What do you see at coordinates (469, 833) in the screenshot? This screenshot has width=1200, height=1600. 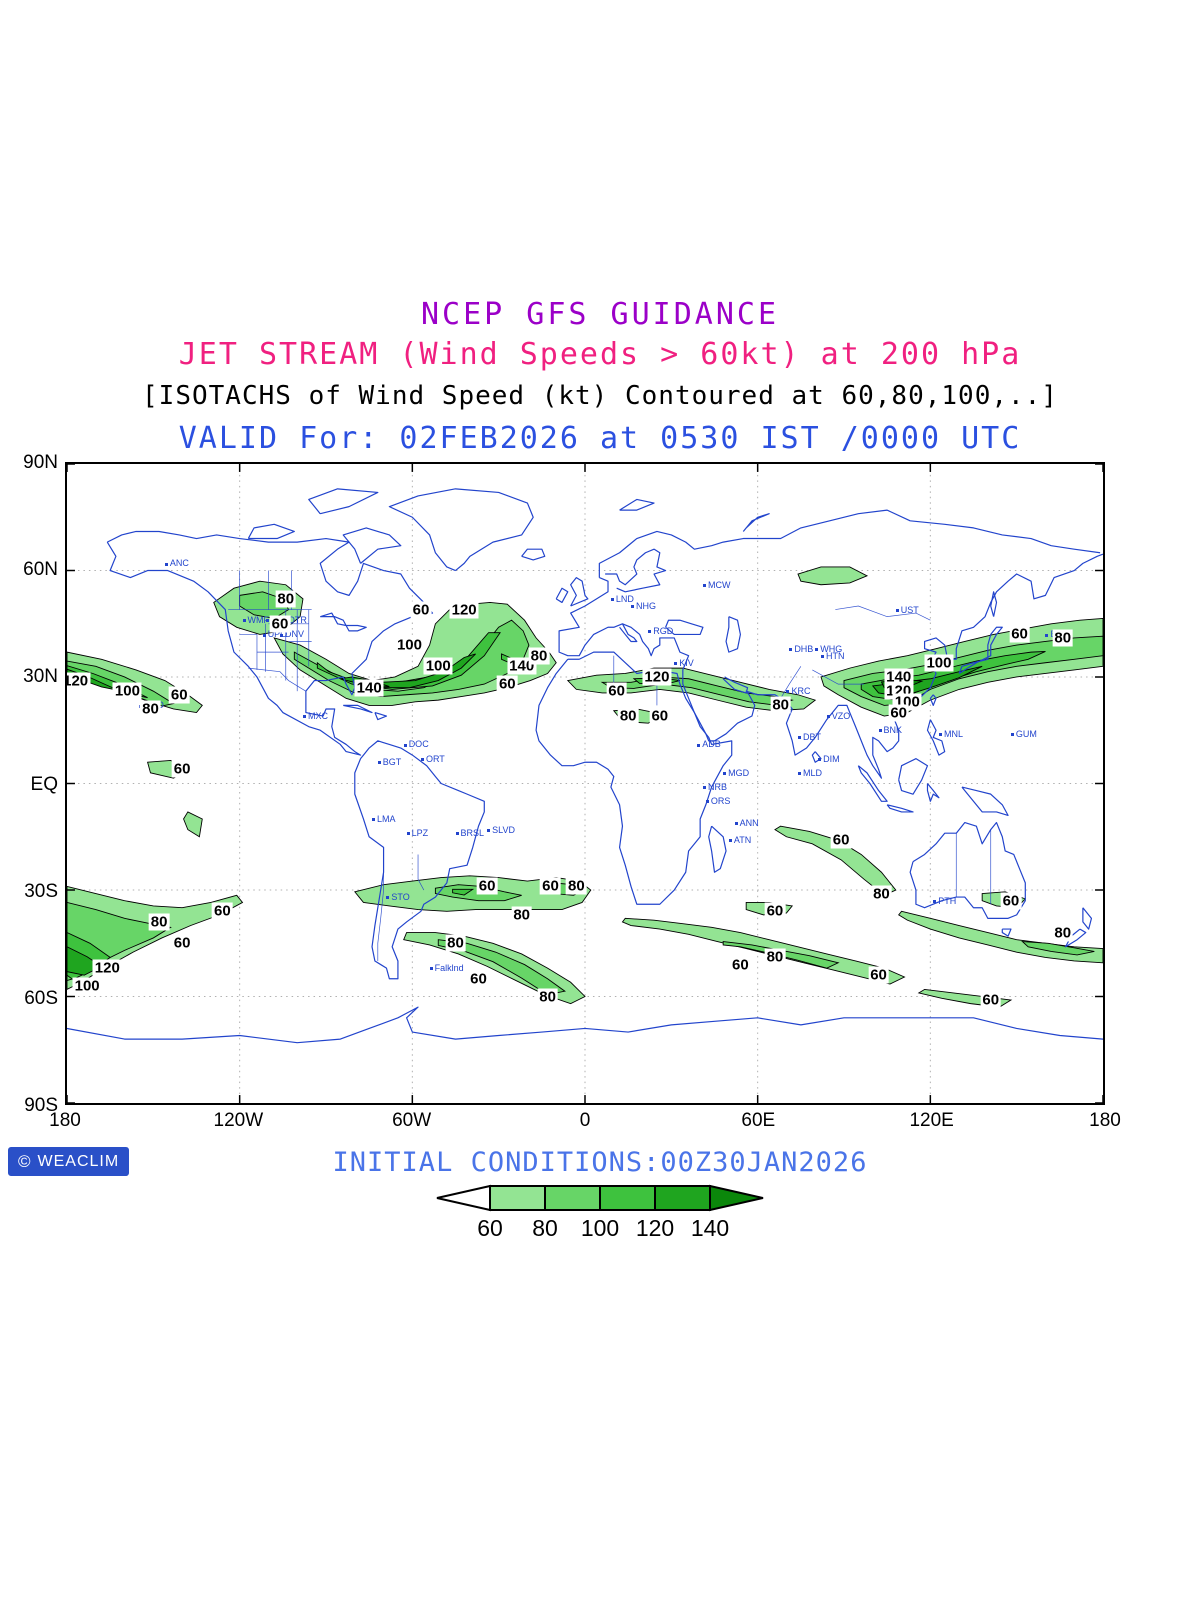 I see `station-label-brsl: BRSL` at bounding box center [469, 833].